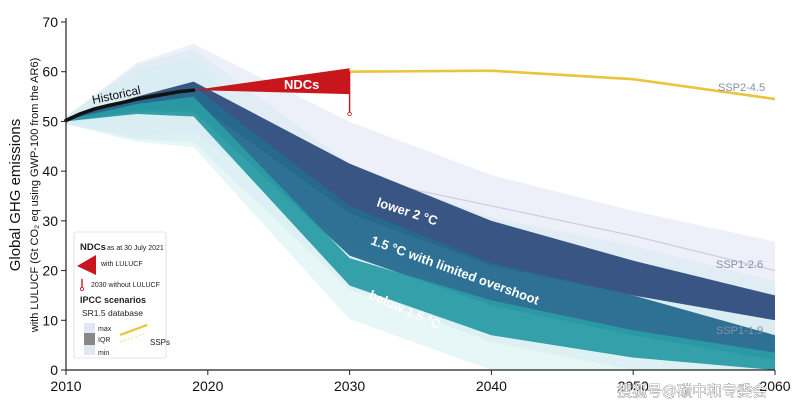  Describe the element at coordinates (93, 247) in the screenshot. I see `legend-ndcs-title: NDCs` at that location.